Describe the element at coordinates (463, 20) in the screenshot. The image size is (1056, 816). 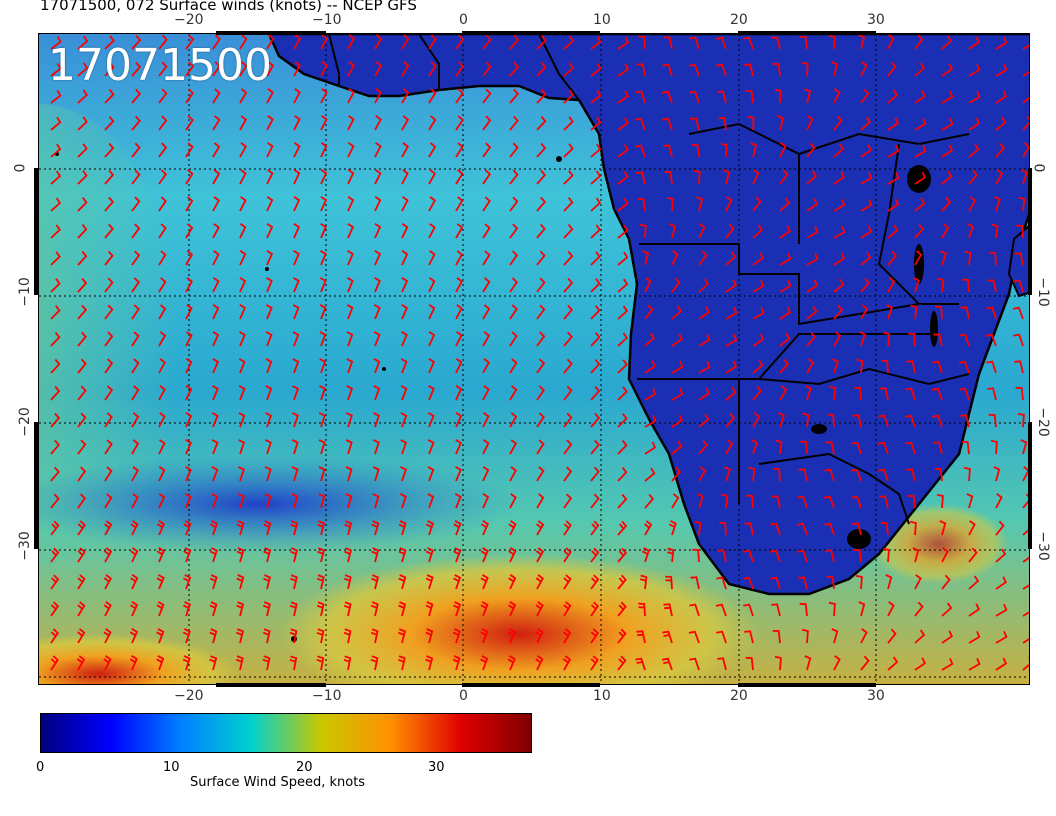
I see `lon-tick-top: 0` at that location.